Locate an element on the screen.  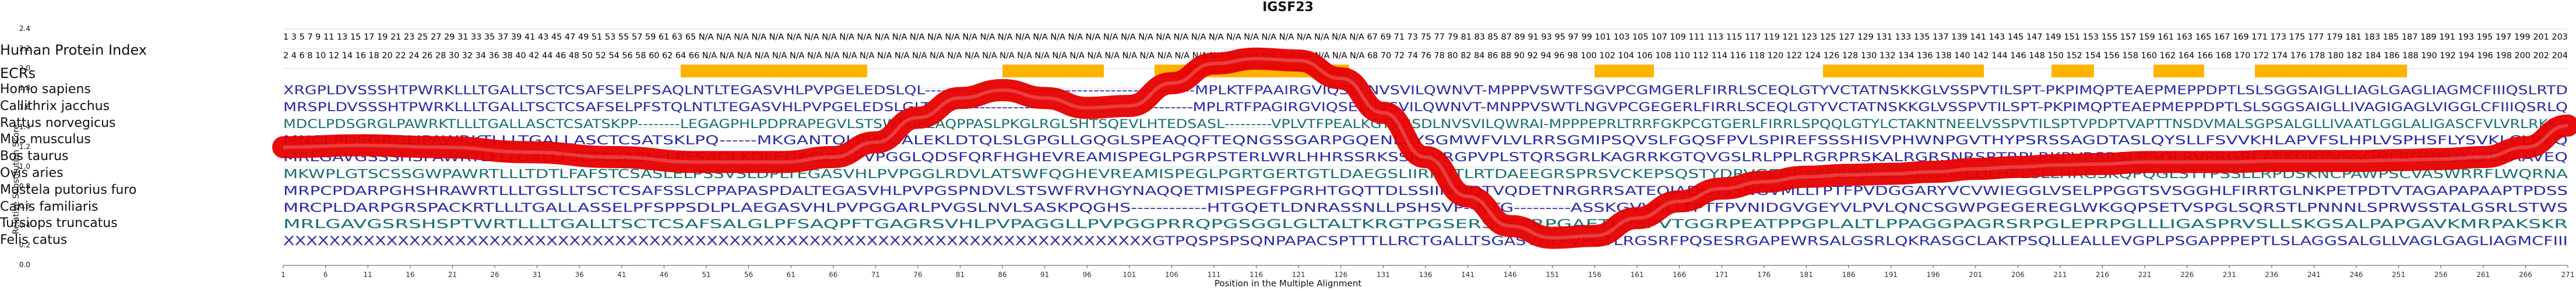
x-tick-label: 76 is located at coordinates (918, 275).